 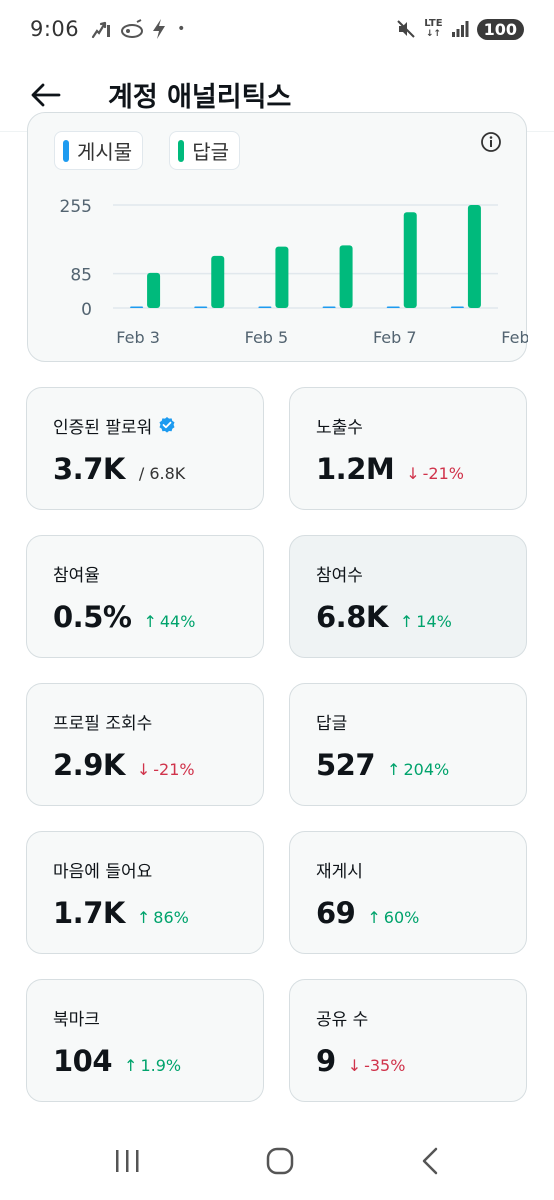 What do you see at coordinates (421, 913) in the screenshot?
I see `stat-value-row: 69 ↑ 60%` at bounding box center [421, 913].